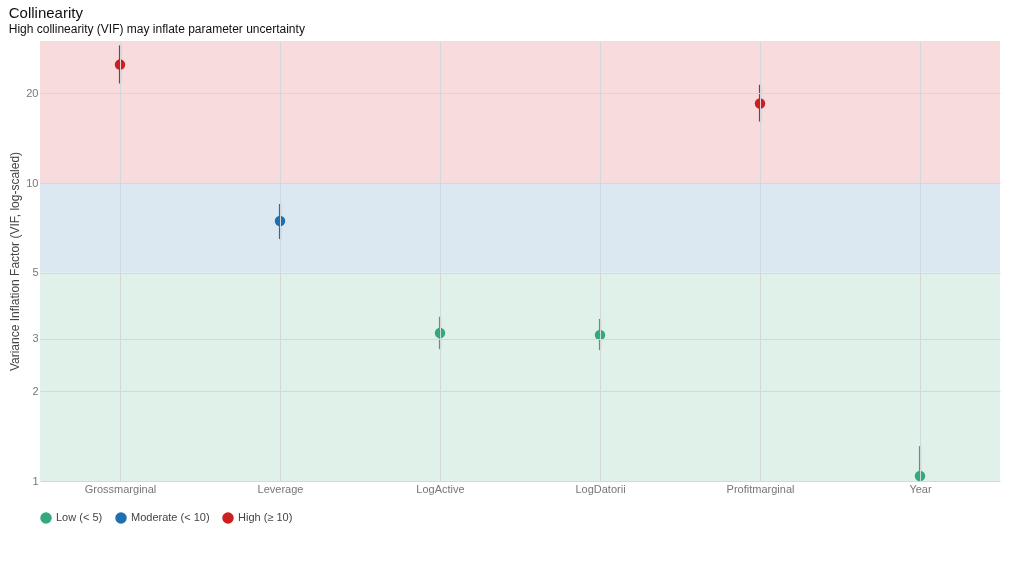  Describe the element at coordinates (920, 488) in the screenshot. I see `x-tick-label: Year` at that location.